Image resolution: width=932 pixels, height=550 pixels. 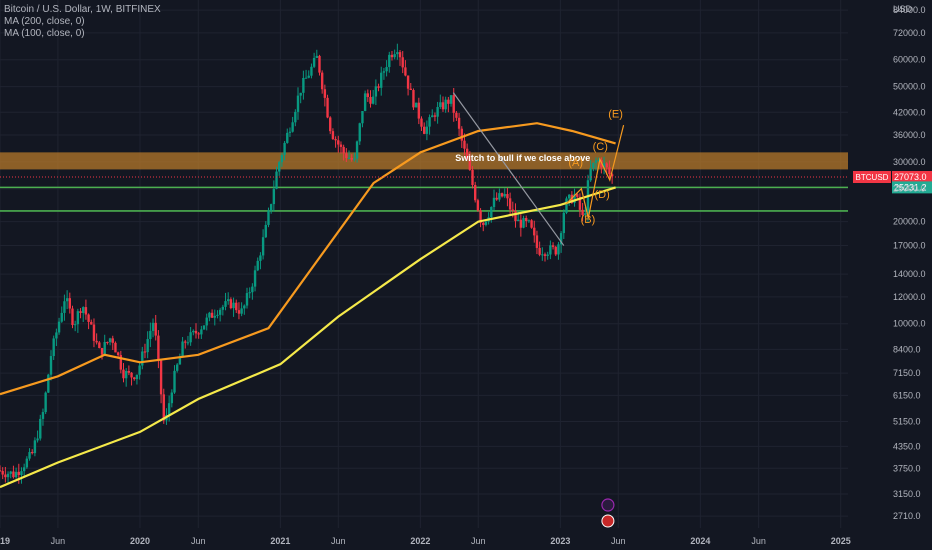 I want to click on x-tick-label: 2021, so click(x=280, y=541).